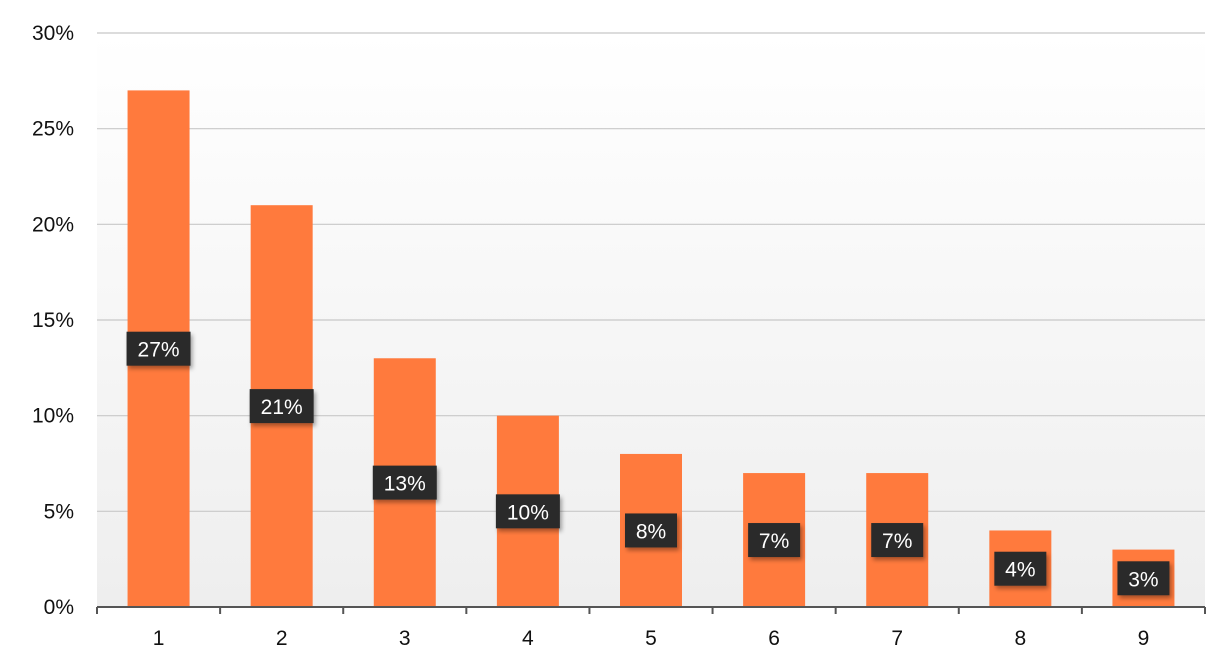 Image resolution: width=1216 pixels, height=660 pixels. Describe the element at coordinates (405, 638) in the screenshot. I see `x-tick-label: 3` at that location.